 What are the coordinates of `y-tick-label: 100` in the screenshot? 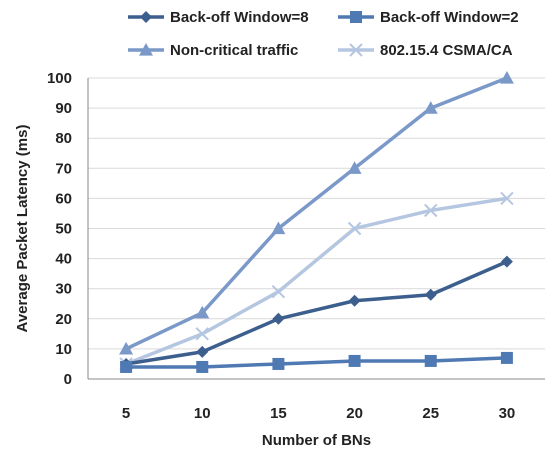 It's located at (59, 78).